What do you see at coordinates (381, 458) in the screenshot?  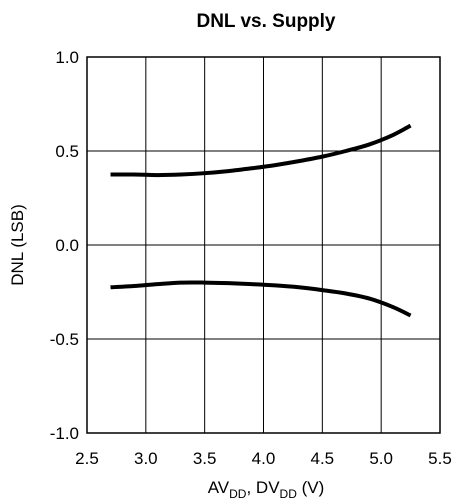 I see `x-tick-label: 5.0` at bounding box center [381, 458].